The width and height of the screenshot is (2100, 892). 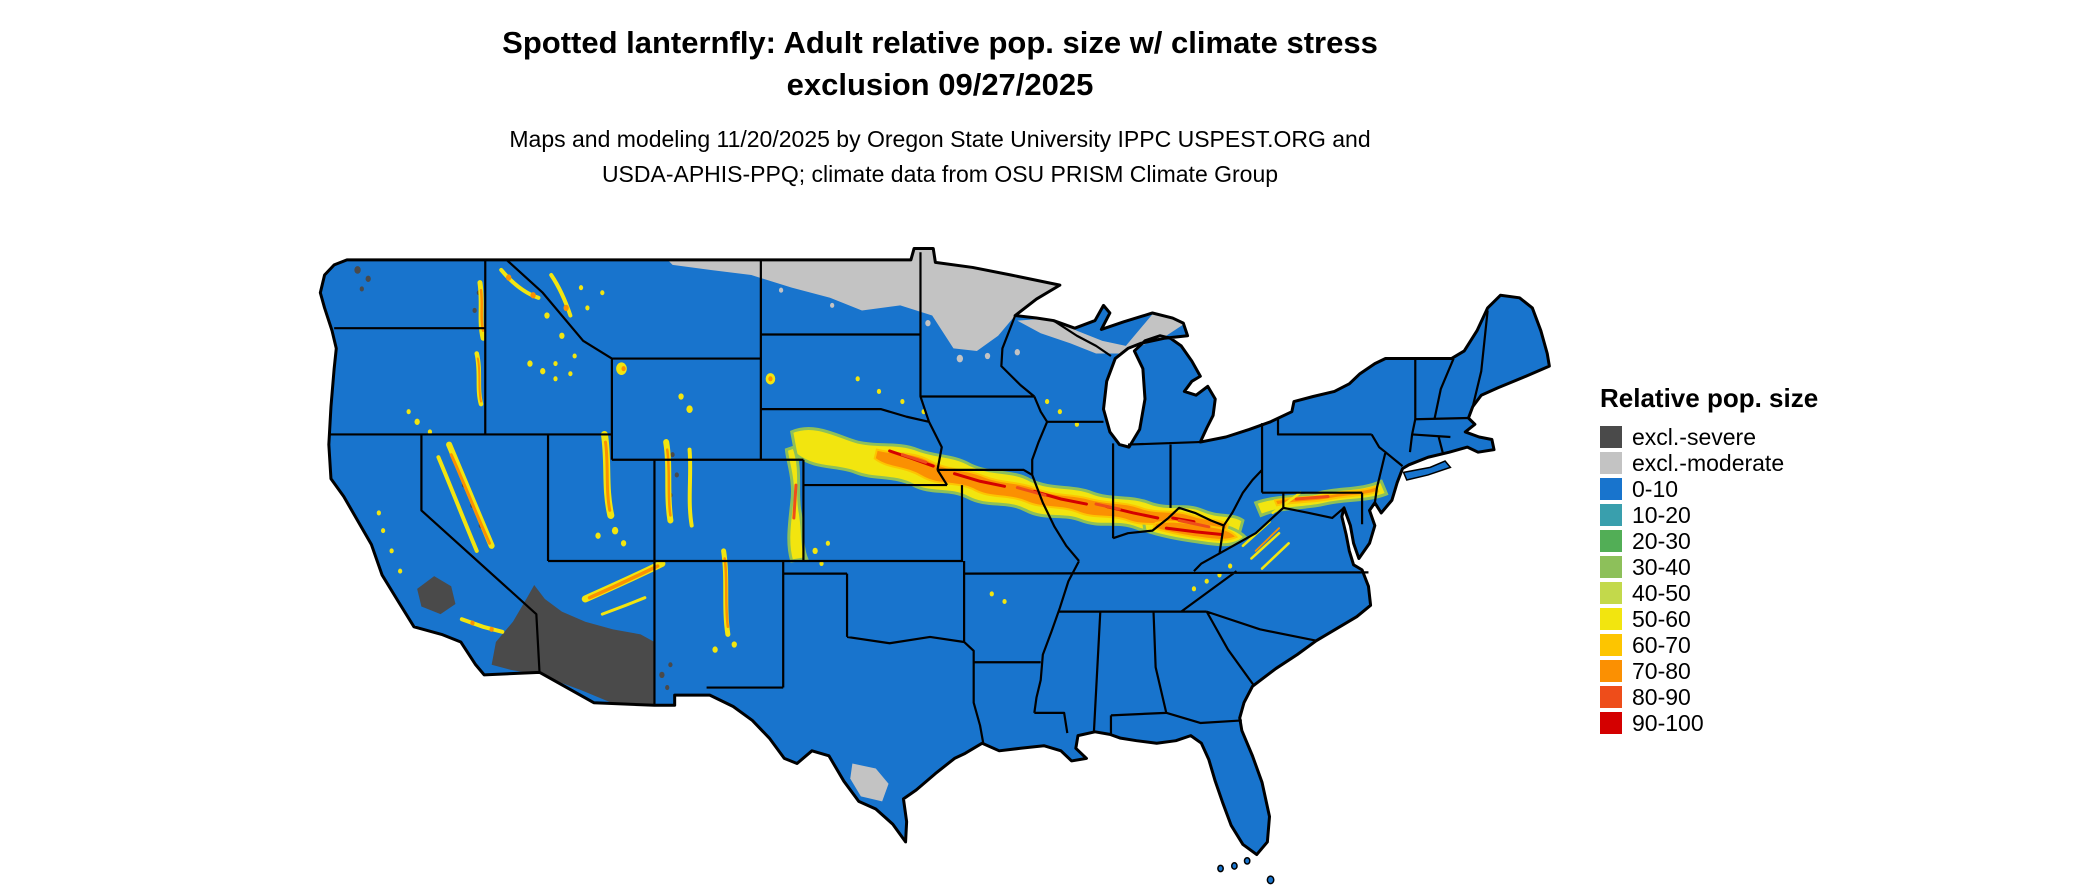 What do you see at coordinates (1760, 593) in the screenshot?
I see `legend-item: 40-50` at bounding box center [1760, 593].